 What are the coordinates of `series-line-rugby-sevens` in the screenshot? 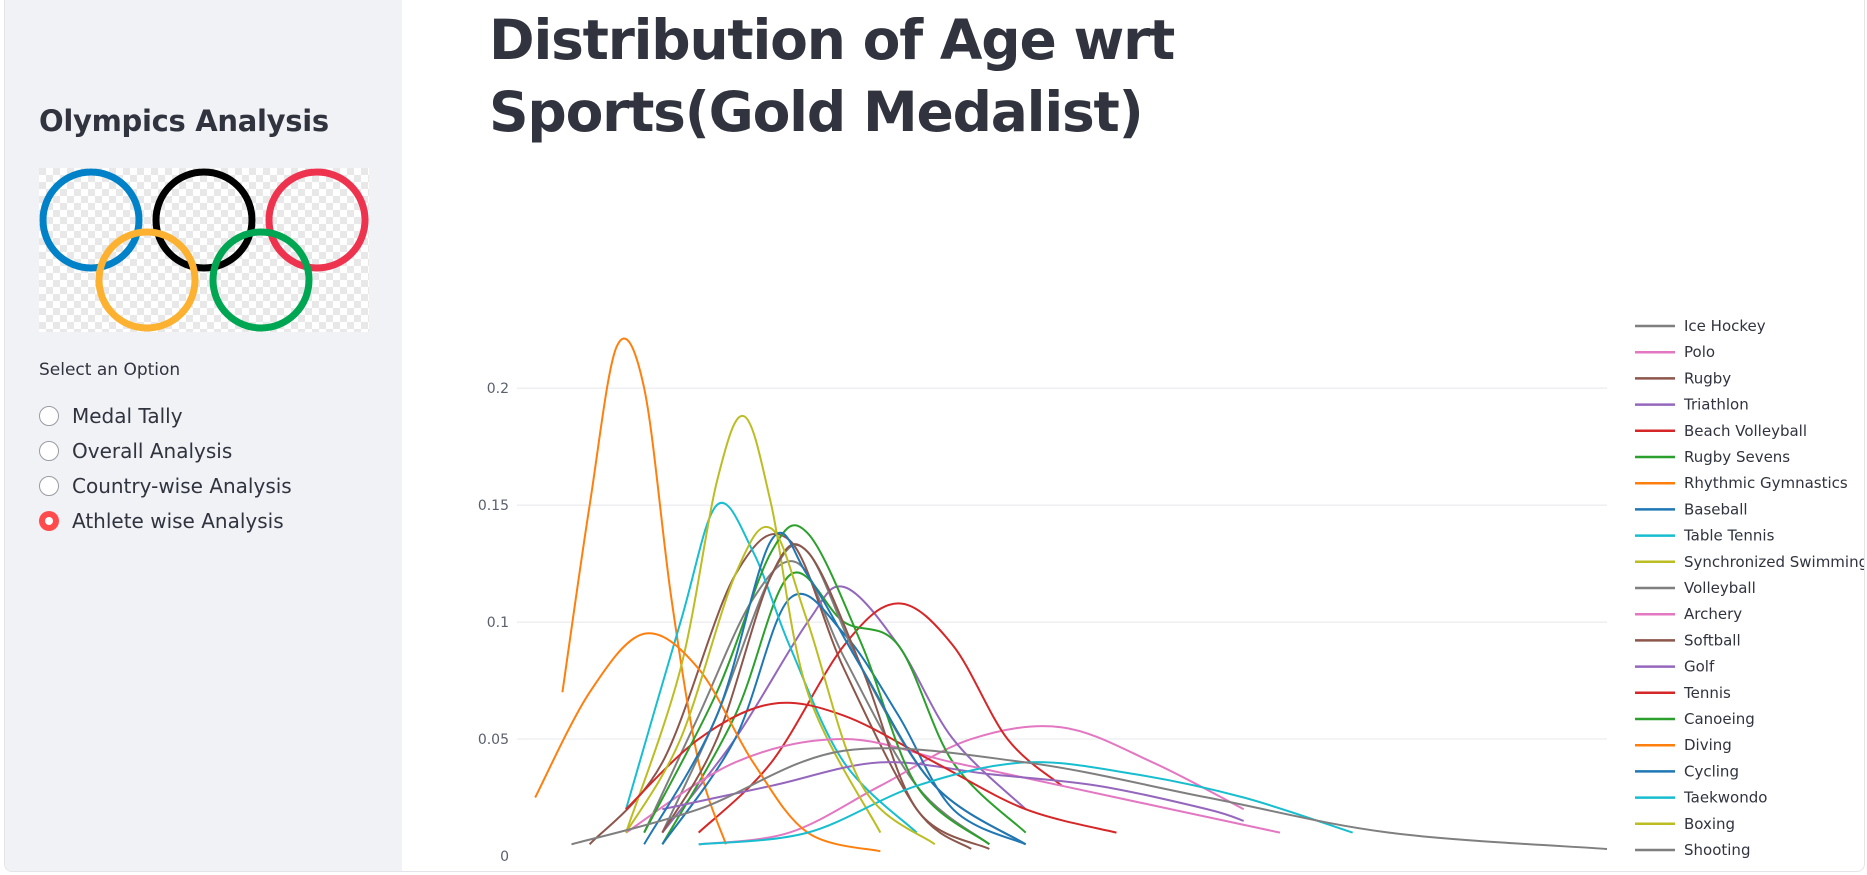 It's located at (844, 708).